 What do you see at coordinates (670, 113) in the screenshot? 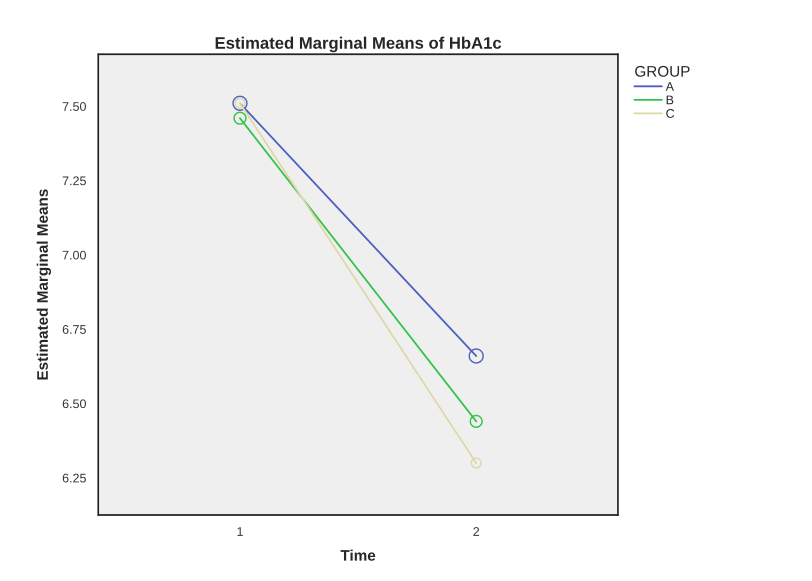
I see `legend-label: C` at bounding box center [670, 113].